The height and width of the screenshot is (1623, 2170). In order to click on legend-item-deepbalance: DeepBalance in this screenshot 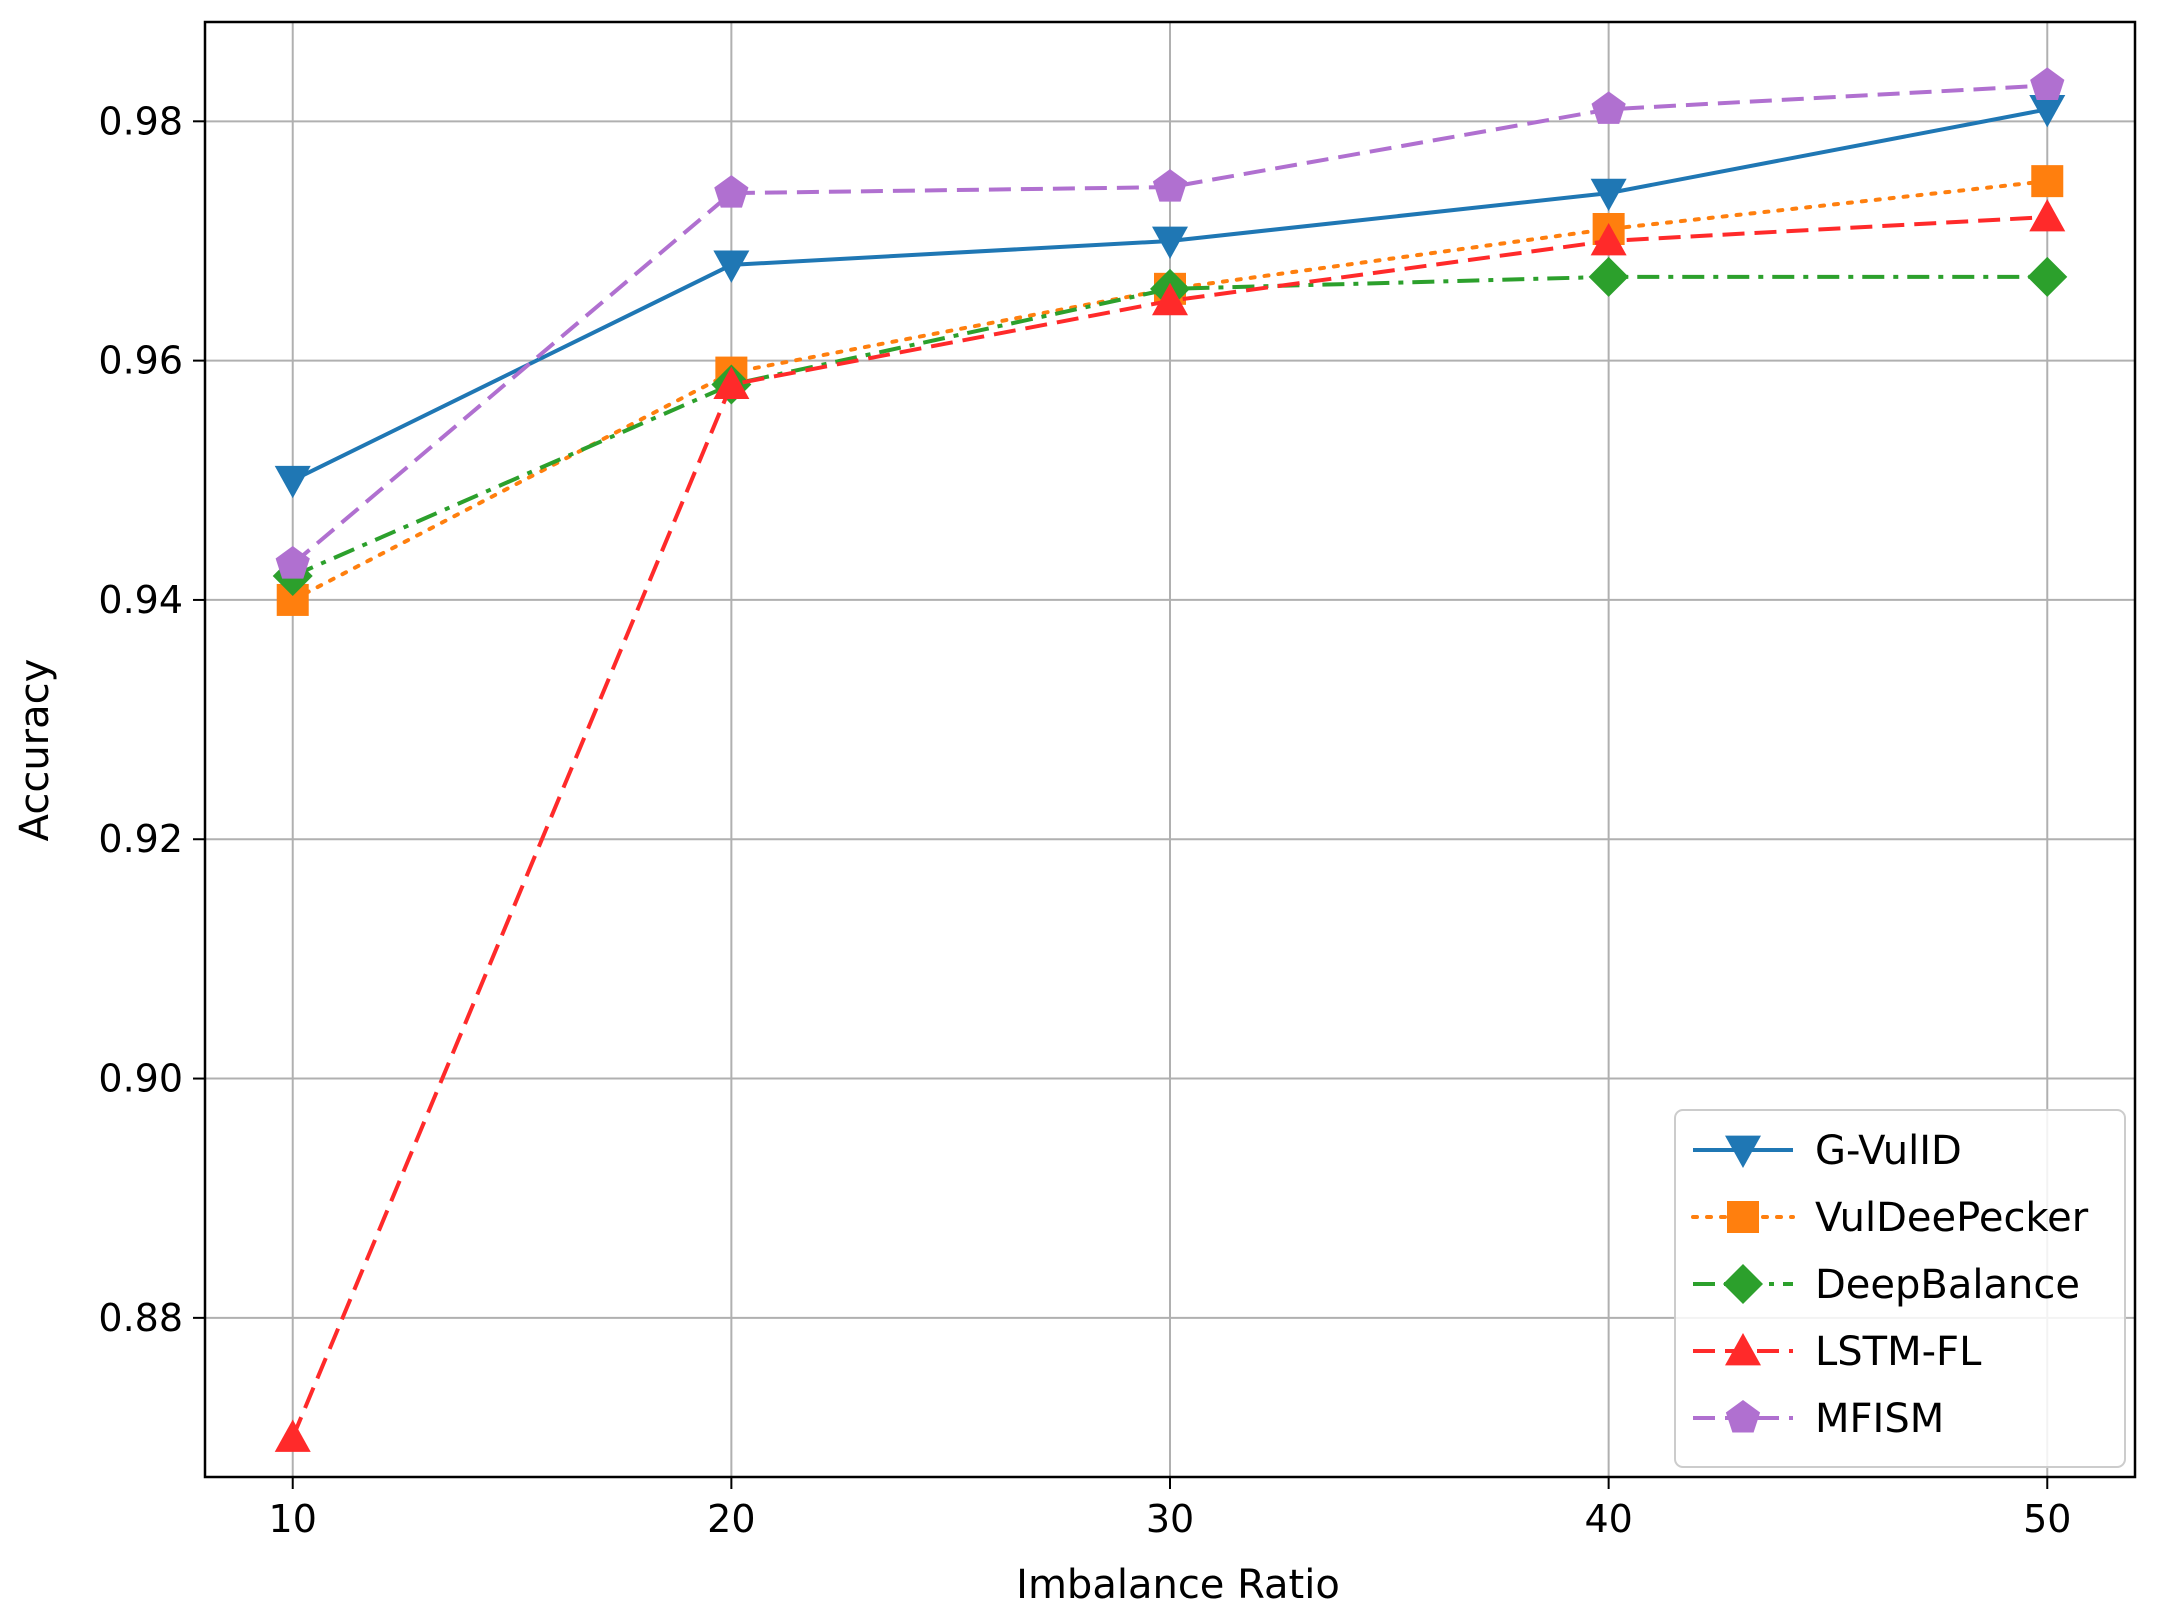, I will do `click(1886, 1285)`.